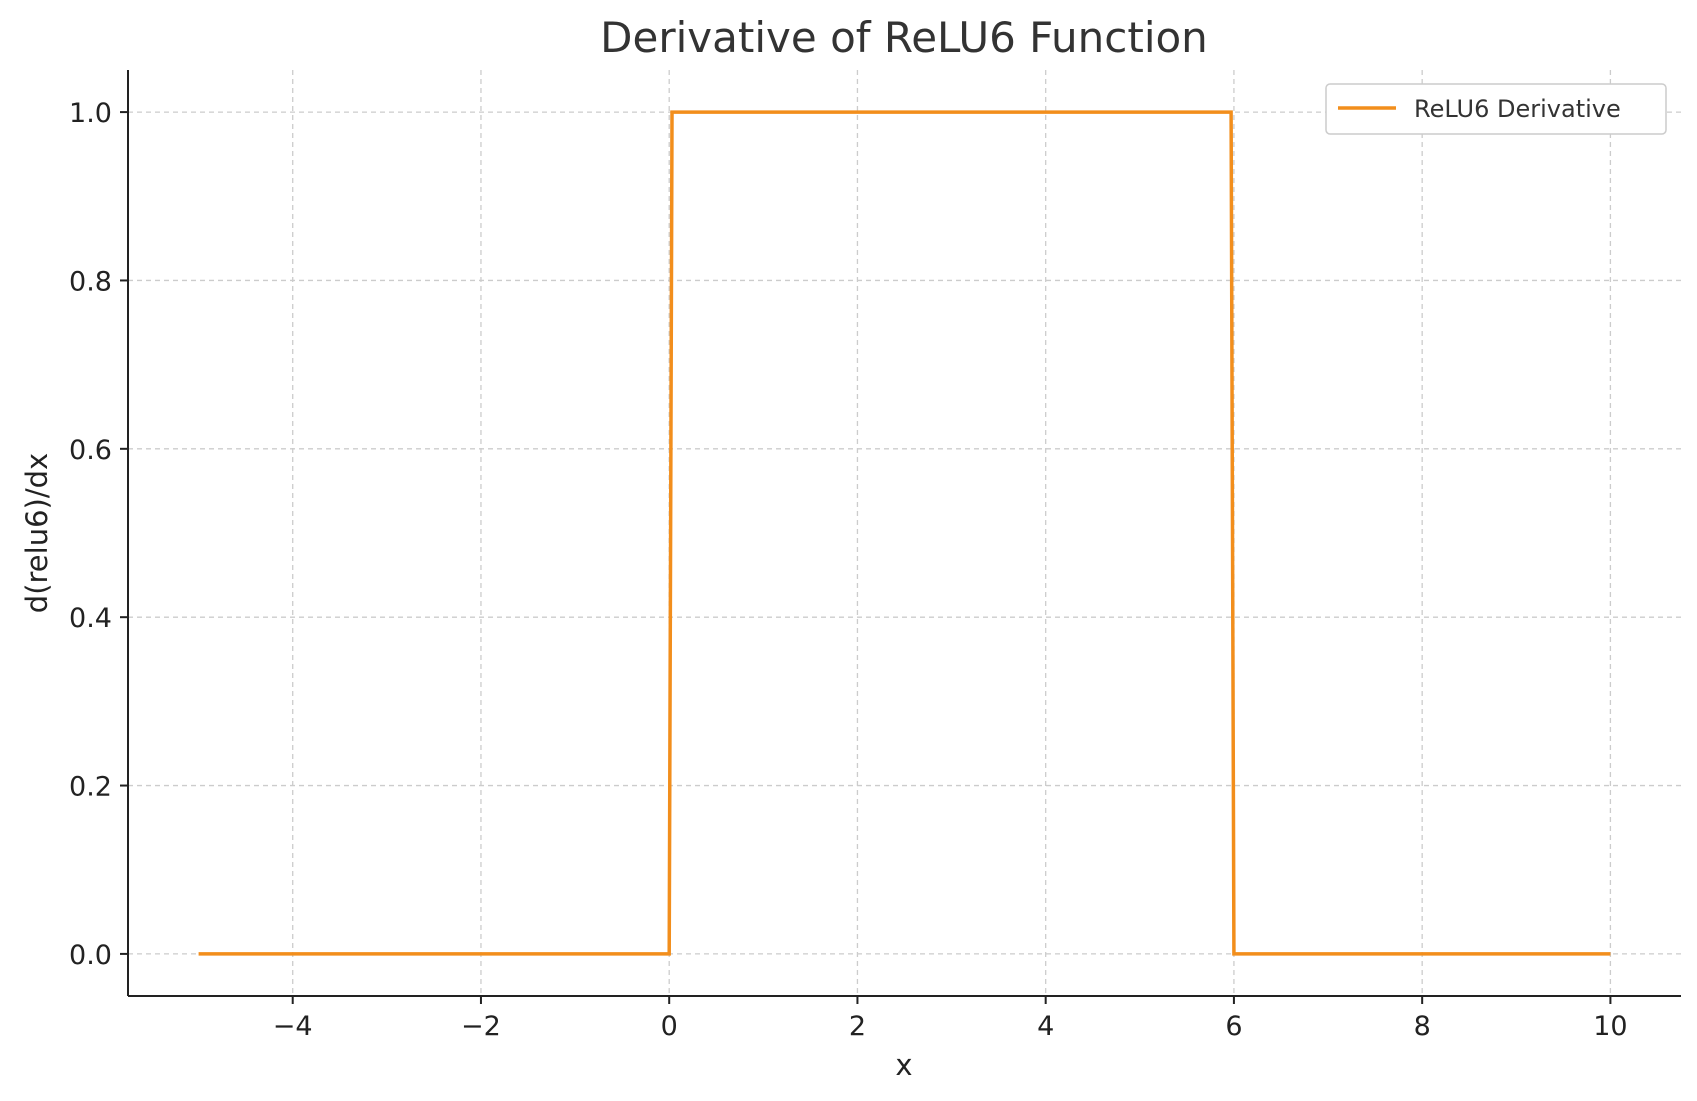 This screenshot has width=1697, height=1101. Describe the element at coordinates (90, 618) in the screenshot. I see `y-tick-label: 0.4` at that location.